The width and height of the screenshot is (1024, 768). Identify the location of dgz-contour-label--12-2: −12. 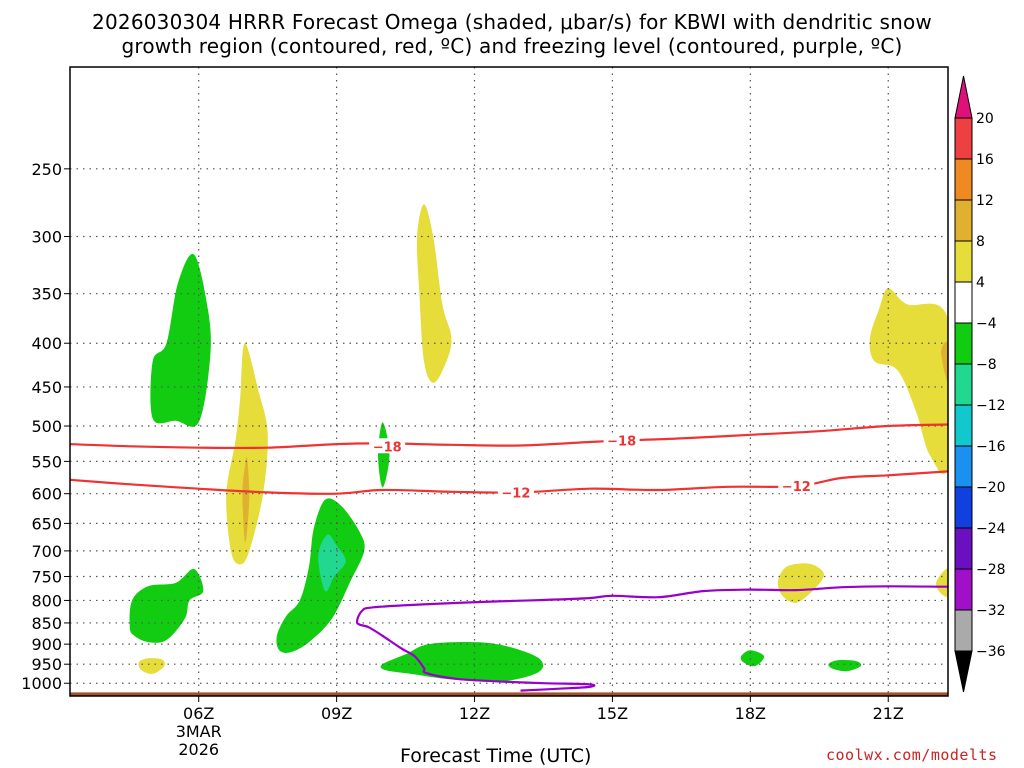
(796, 487).